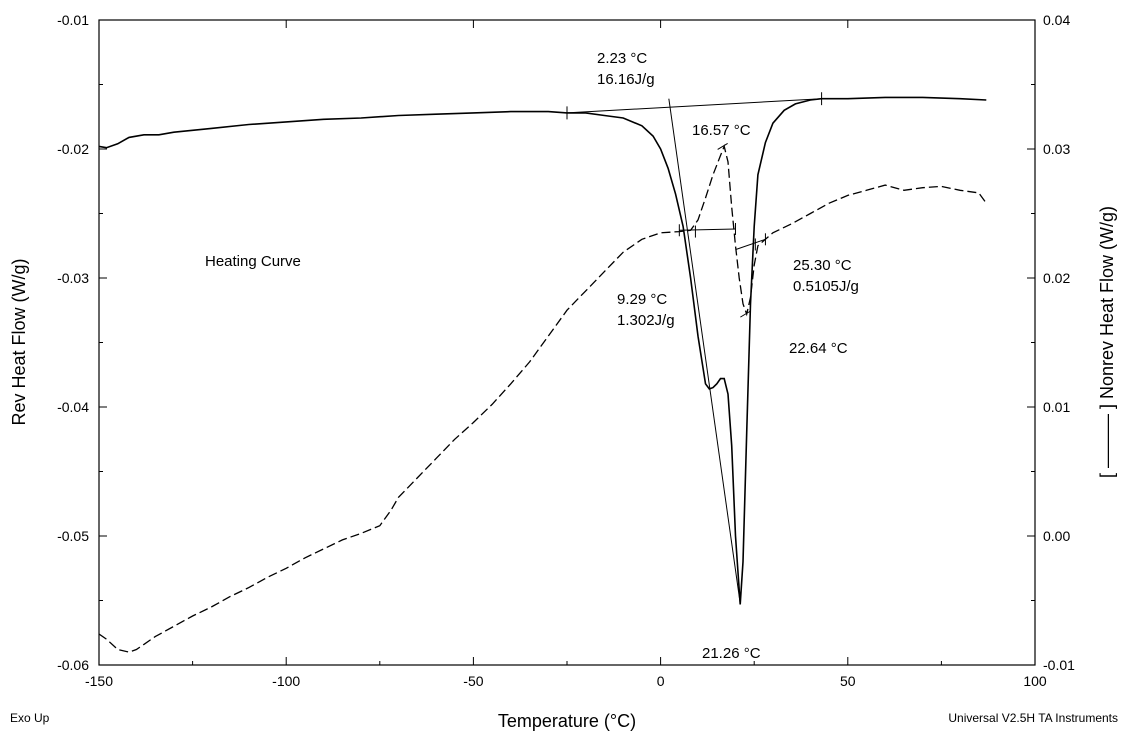 Image resolution: width=1126 pixels, height=731 pixels. Describe the element at coordinates (286, 681) in the screenshot. I see `x-tick-label: -100` at that location.